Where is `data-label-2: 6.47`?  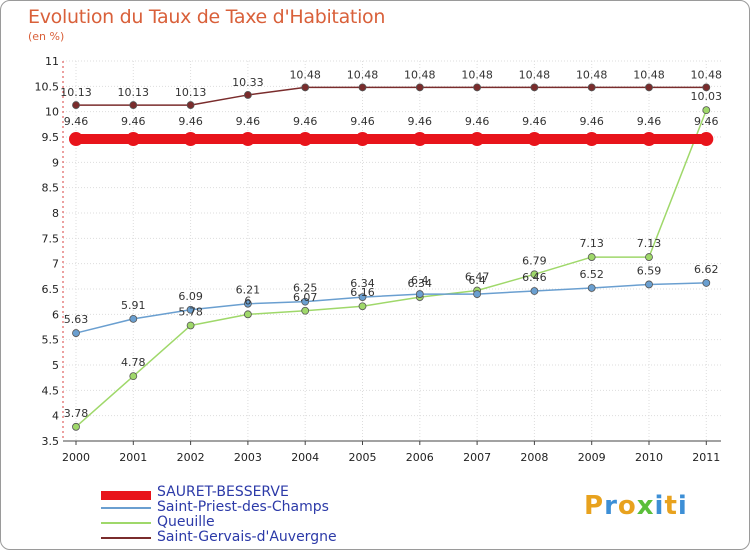
data-label-2: 6.47 is located at coordinates (477, 277).